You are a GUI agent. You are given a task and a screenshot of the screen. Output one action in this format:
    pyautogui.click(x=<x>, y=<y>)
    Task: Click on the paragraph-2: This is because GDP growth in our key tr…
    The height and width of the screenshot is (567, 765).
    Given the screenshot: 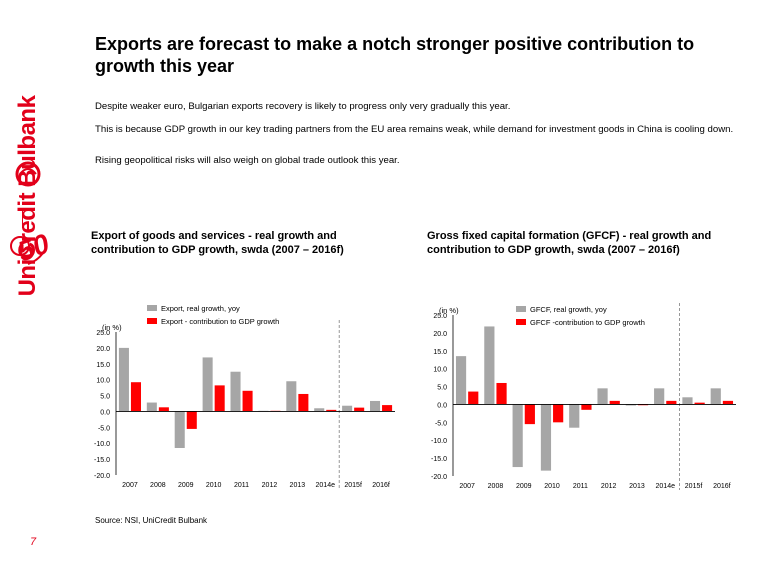 What is the action you would take?
    pyautogui.click(x=414, y=129)
    